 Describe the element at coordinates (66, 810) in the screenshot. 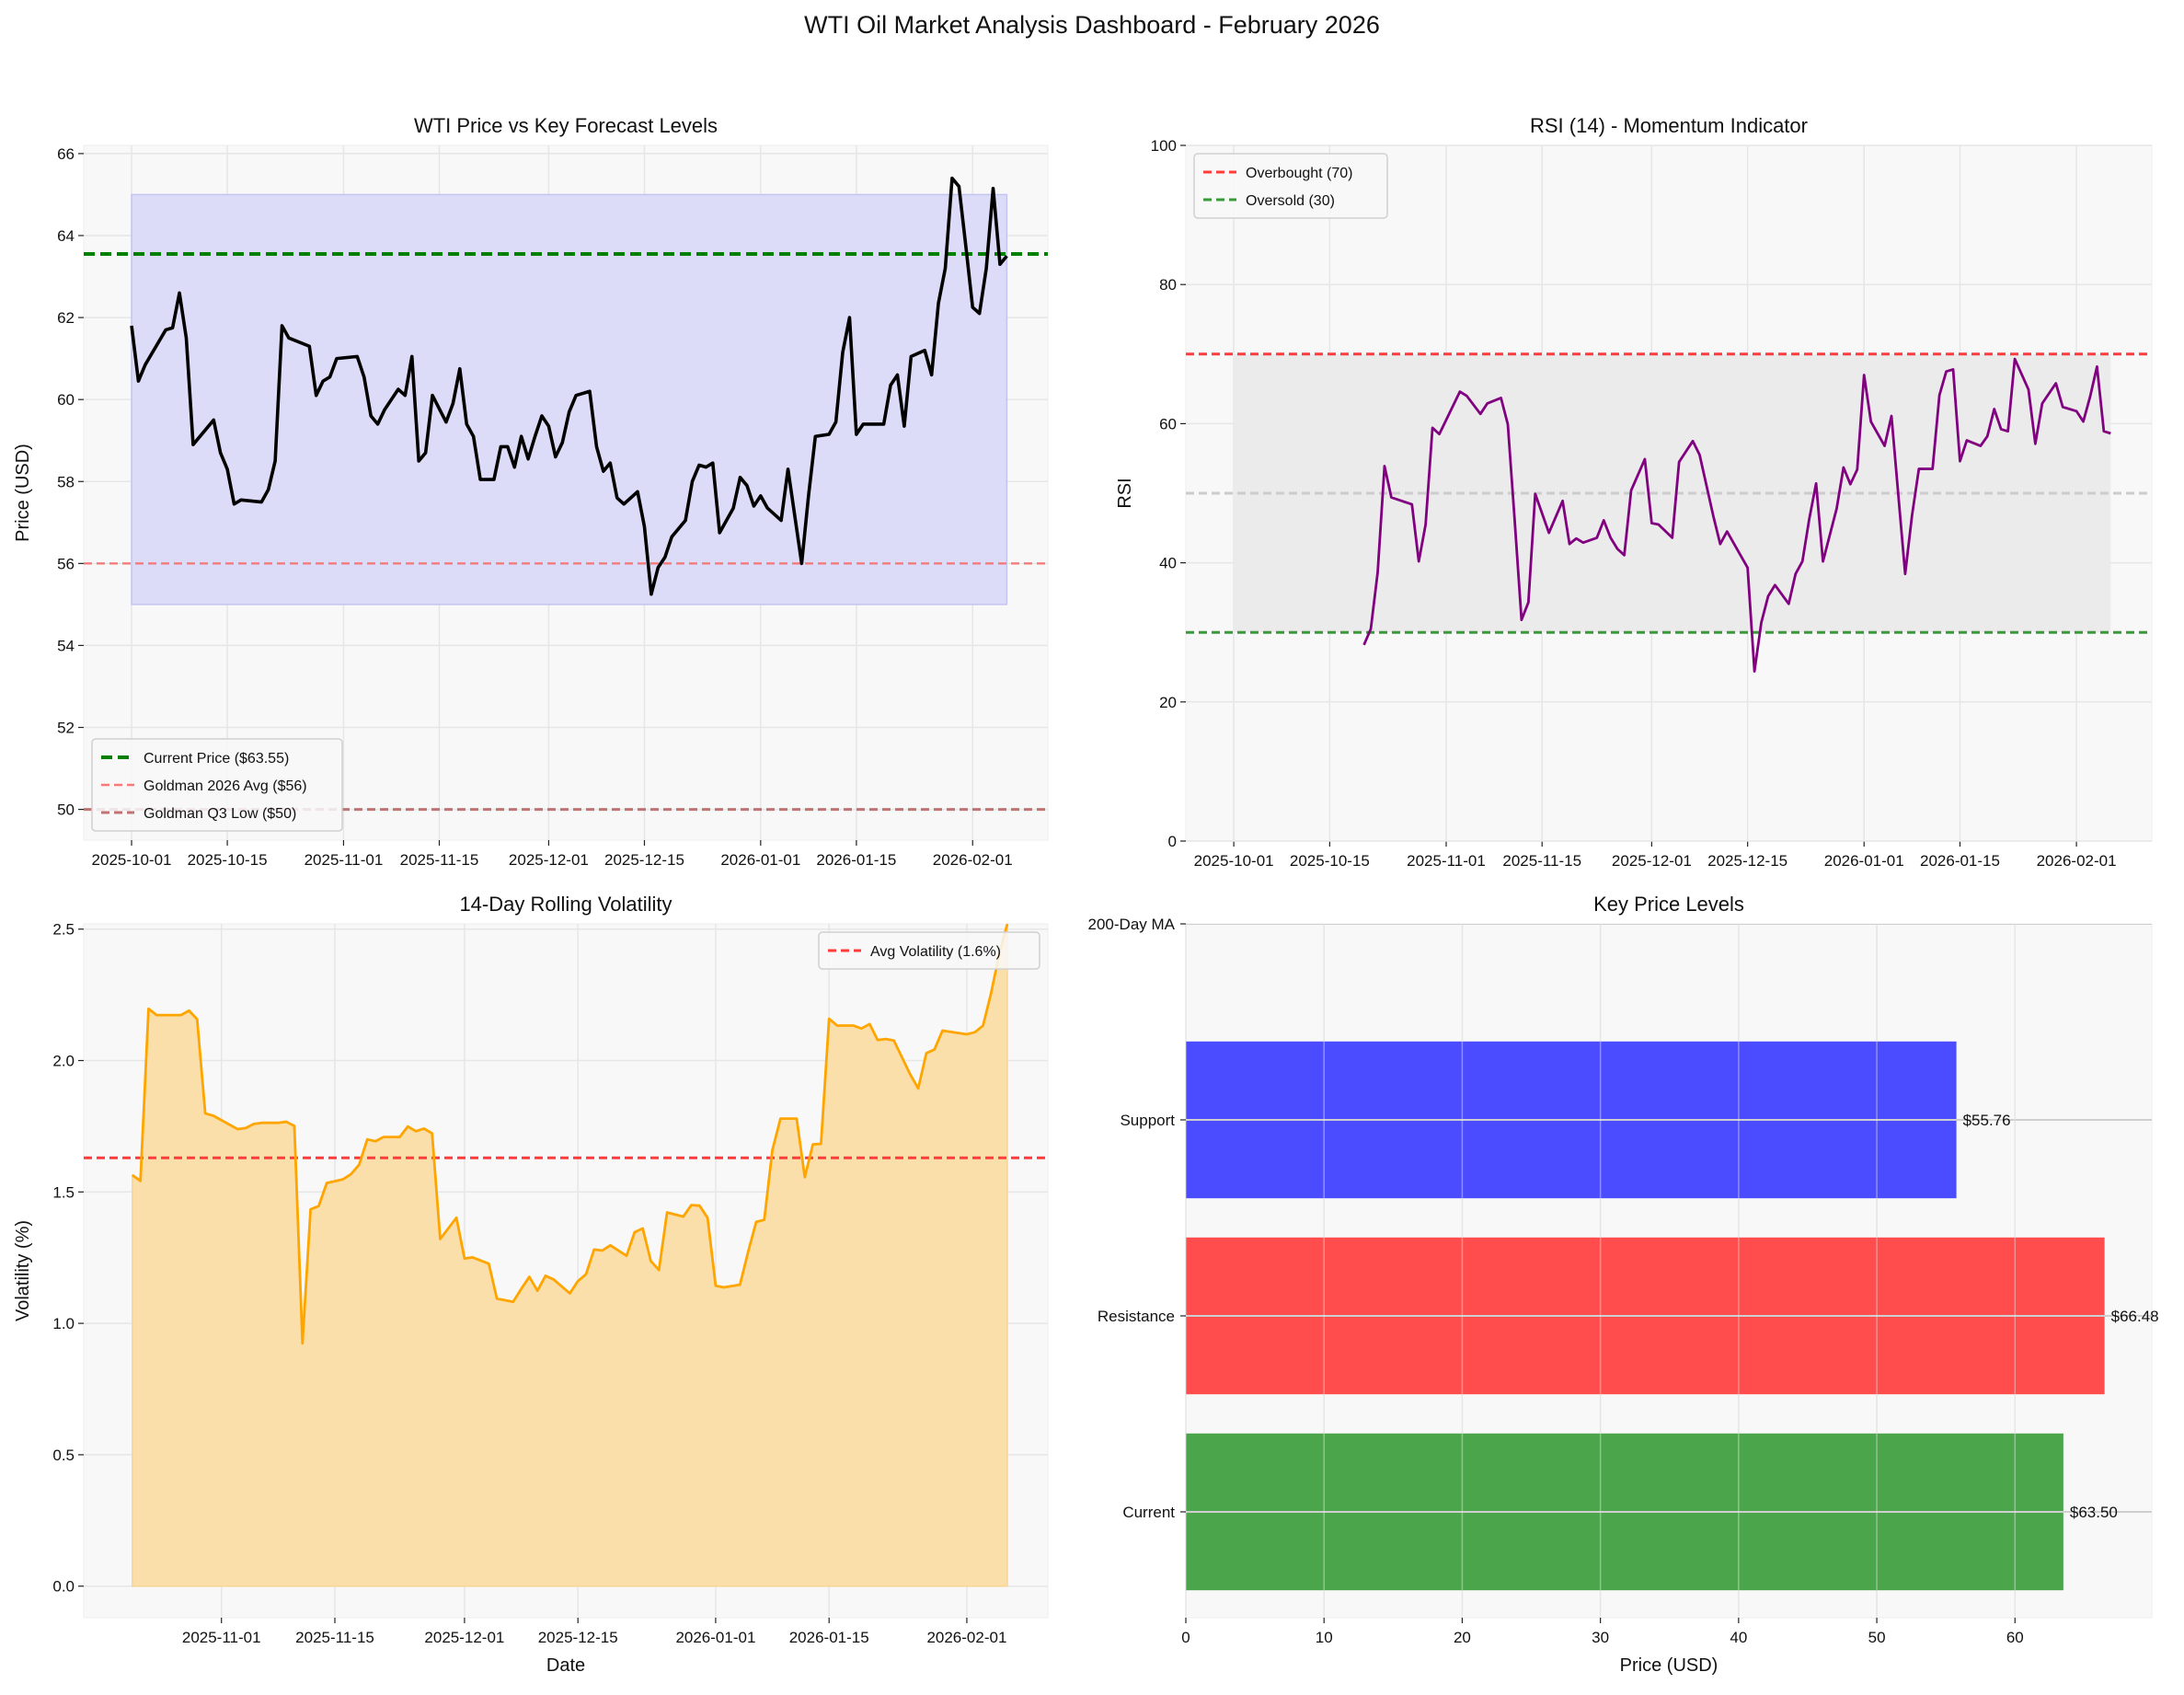

I see `y-tick-label: 50` at that location.